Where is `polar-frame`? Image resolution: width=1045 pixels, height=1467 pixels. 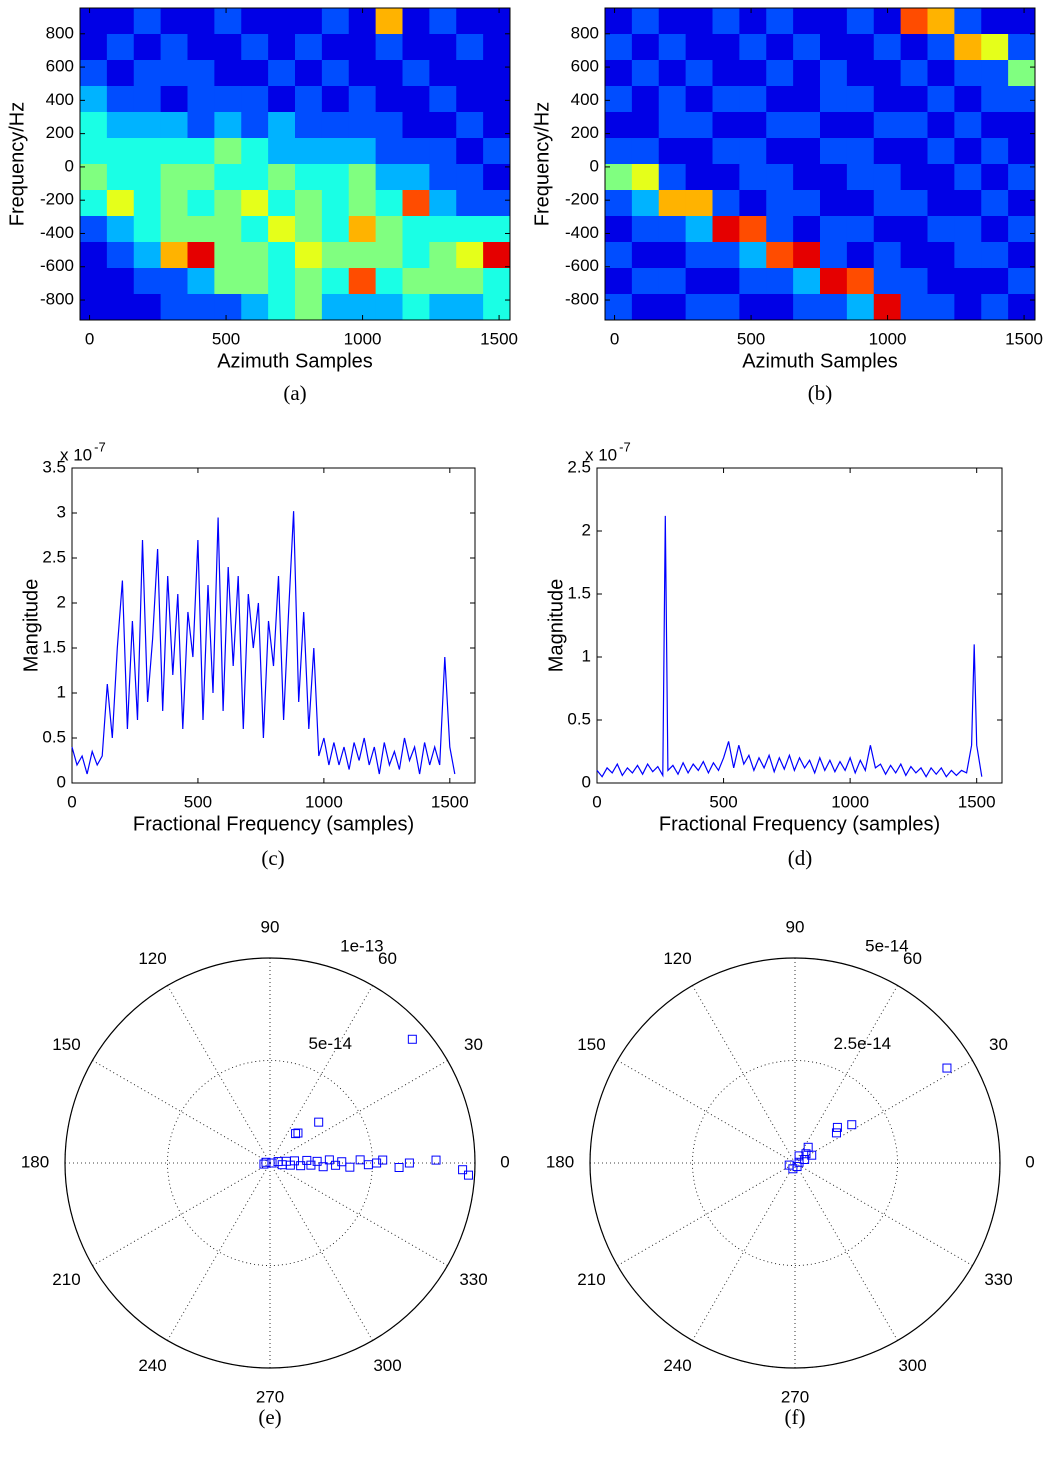 polar-frame is located at coordinates (270, 1163).